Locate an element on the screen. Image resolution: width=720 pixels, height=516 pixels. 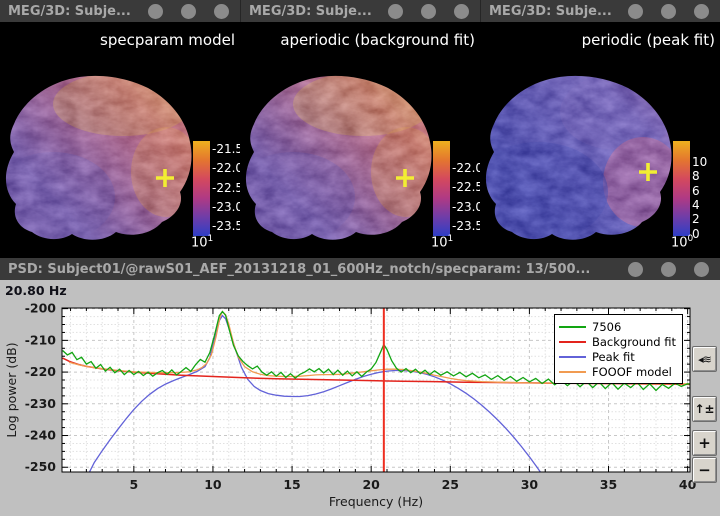
colorbar-tick-label: 0 is located at coordinates (696, 233).